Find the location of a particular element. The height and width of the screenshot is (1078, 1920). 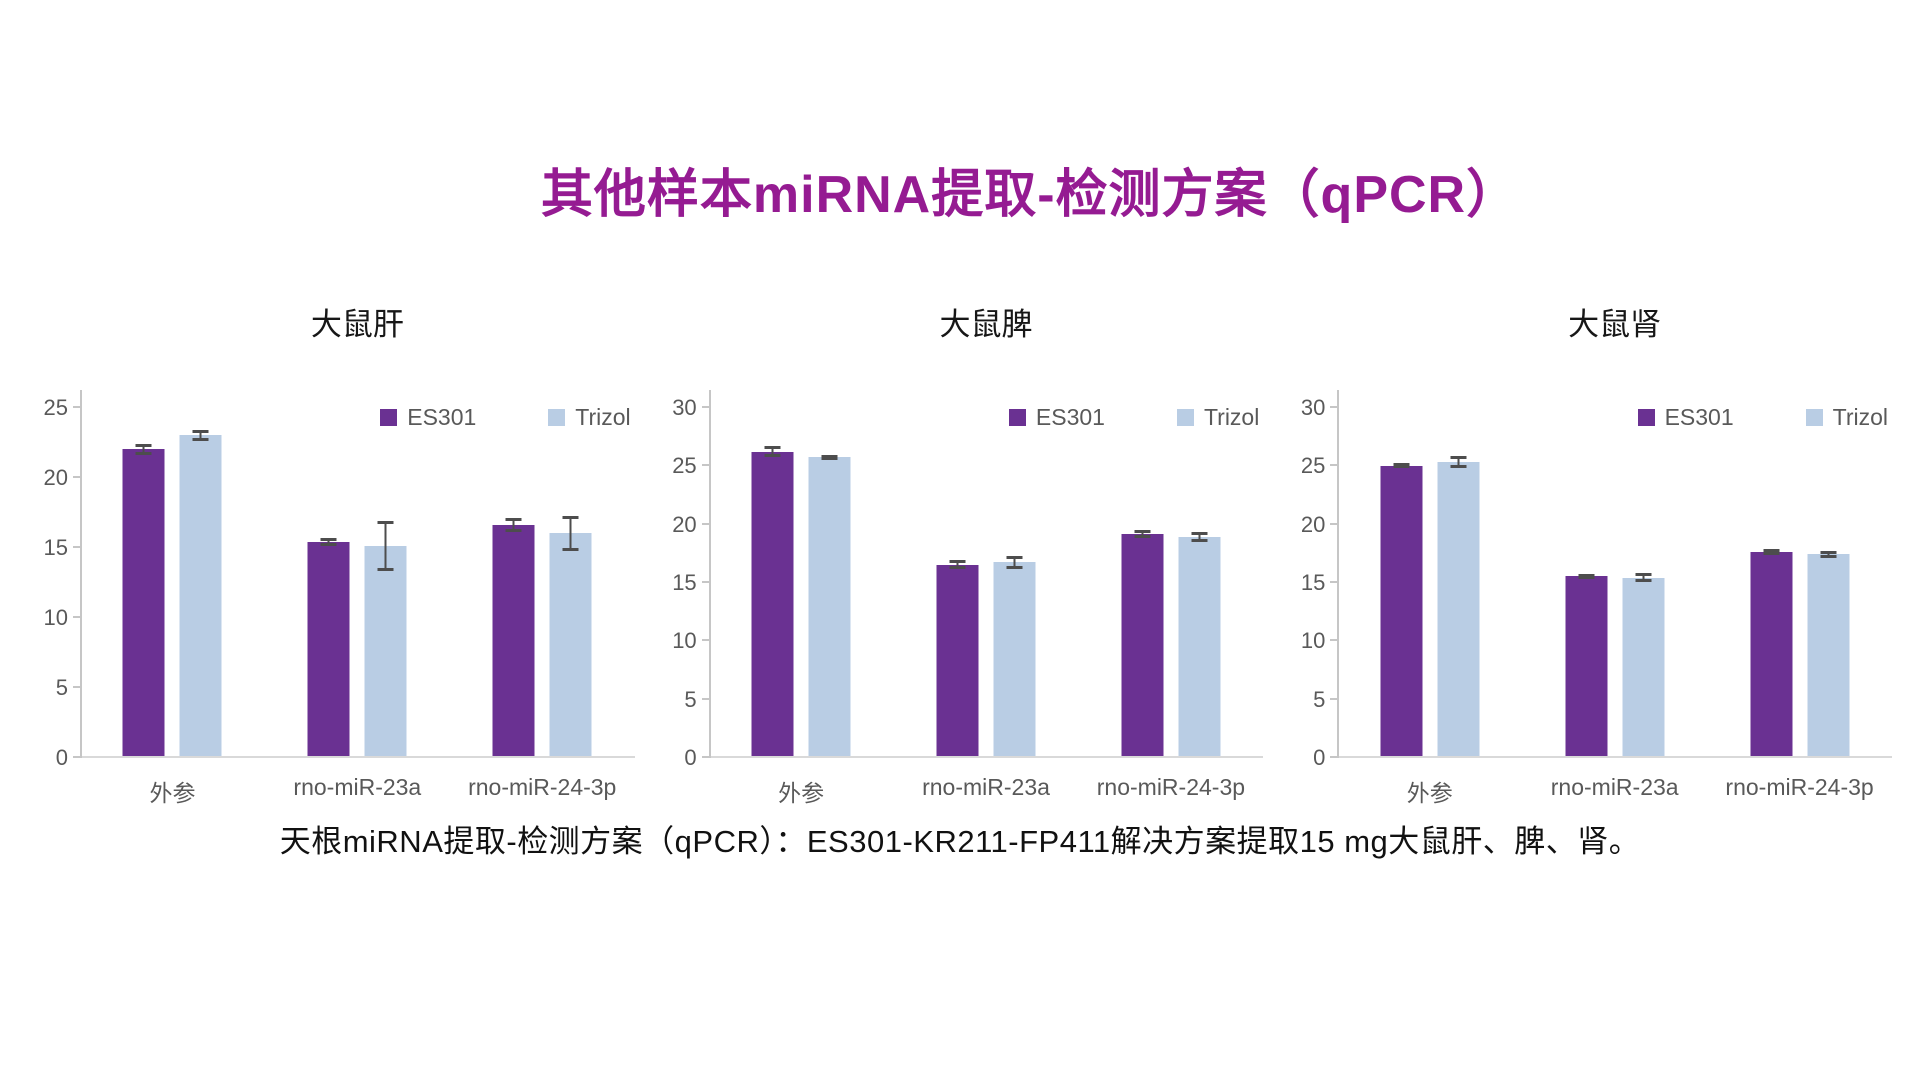

chart-title-rat-kidney: 大鼠肾 is located at coordinates (1615, 324).